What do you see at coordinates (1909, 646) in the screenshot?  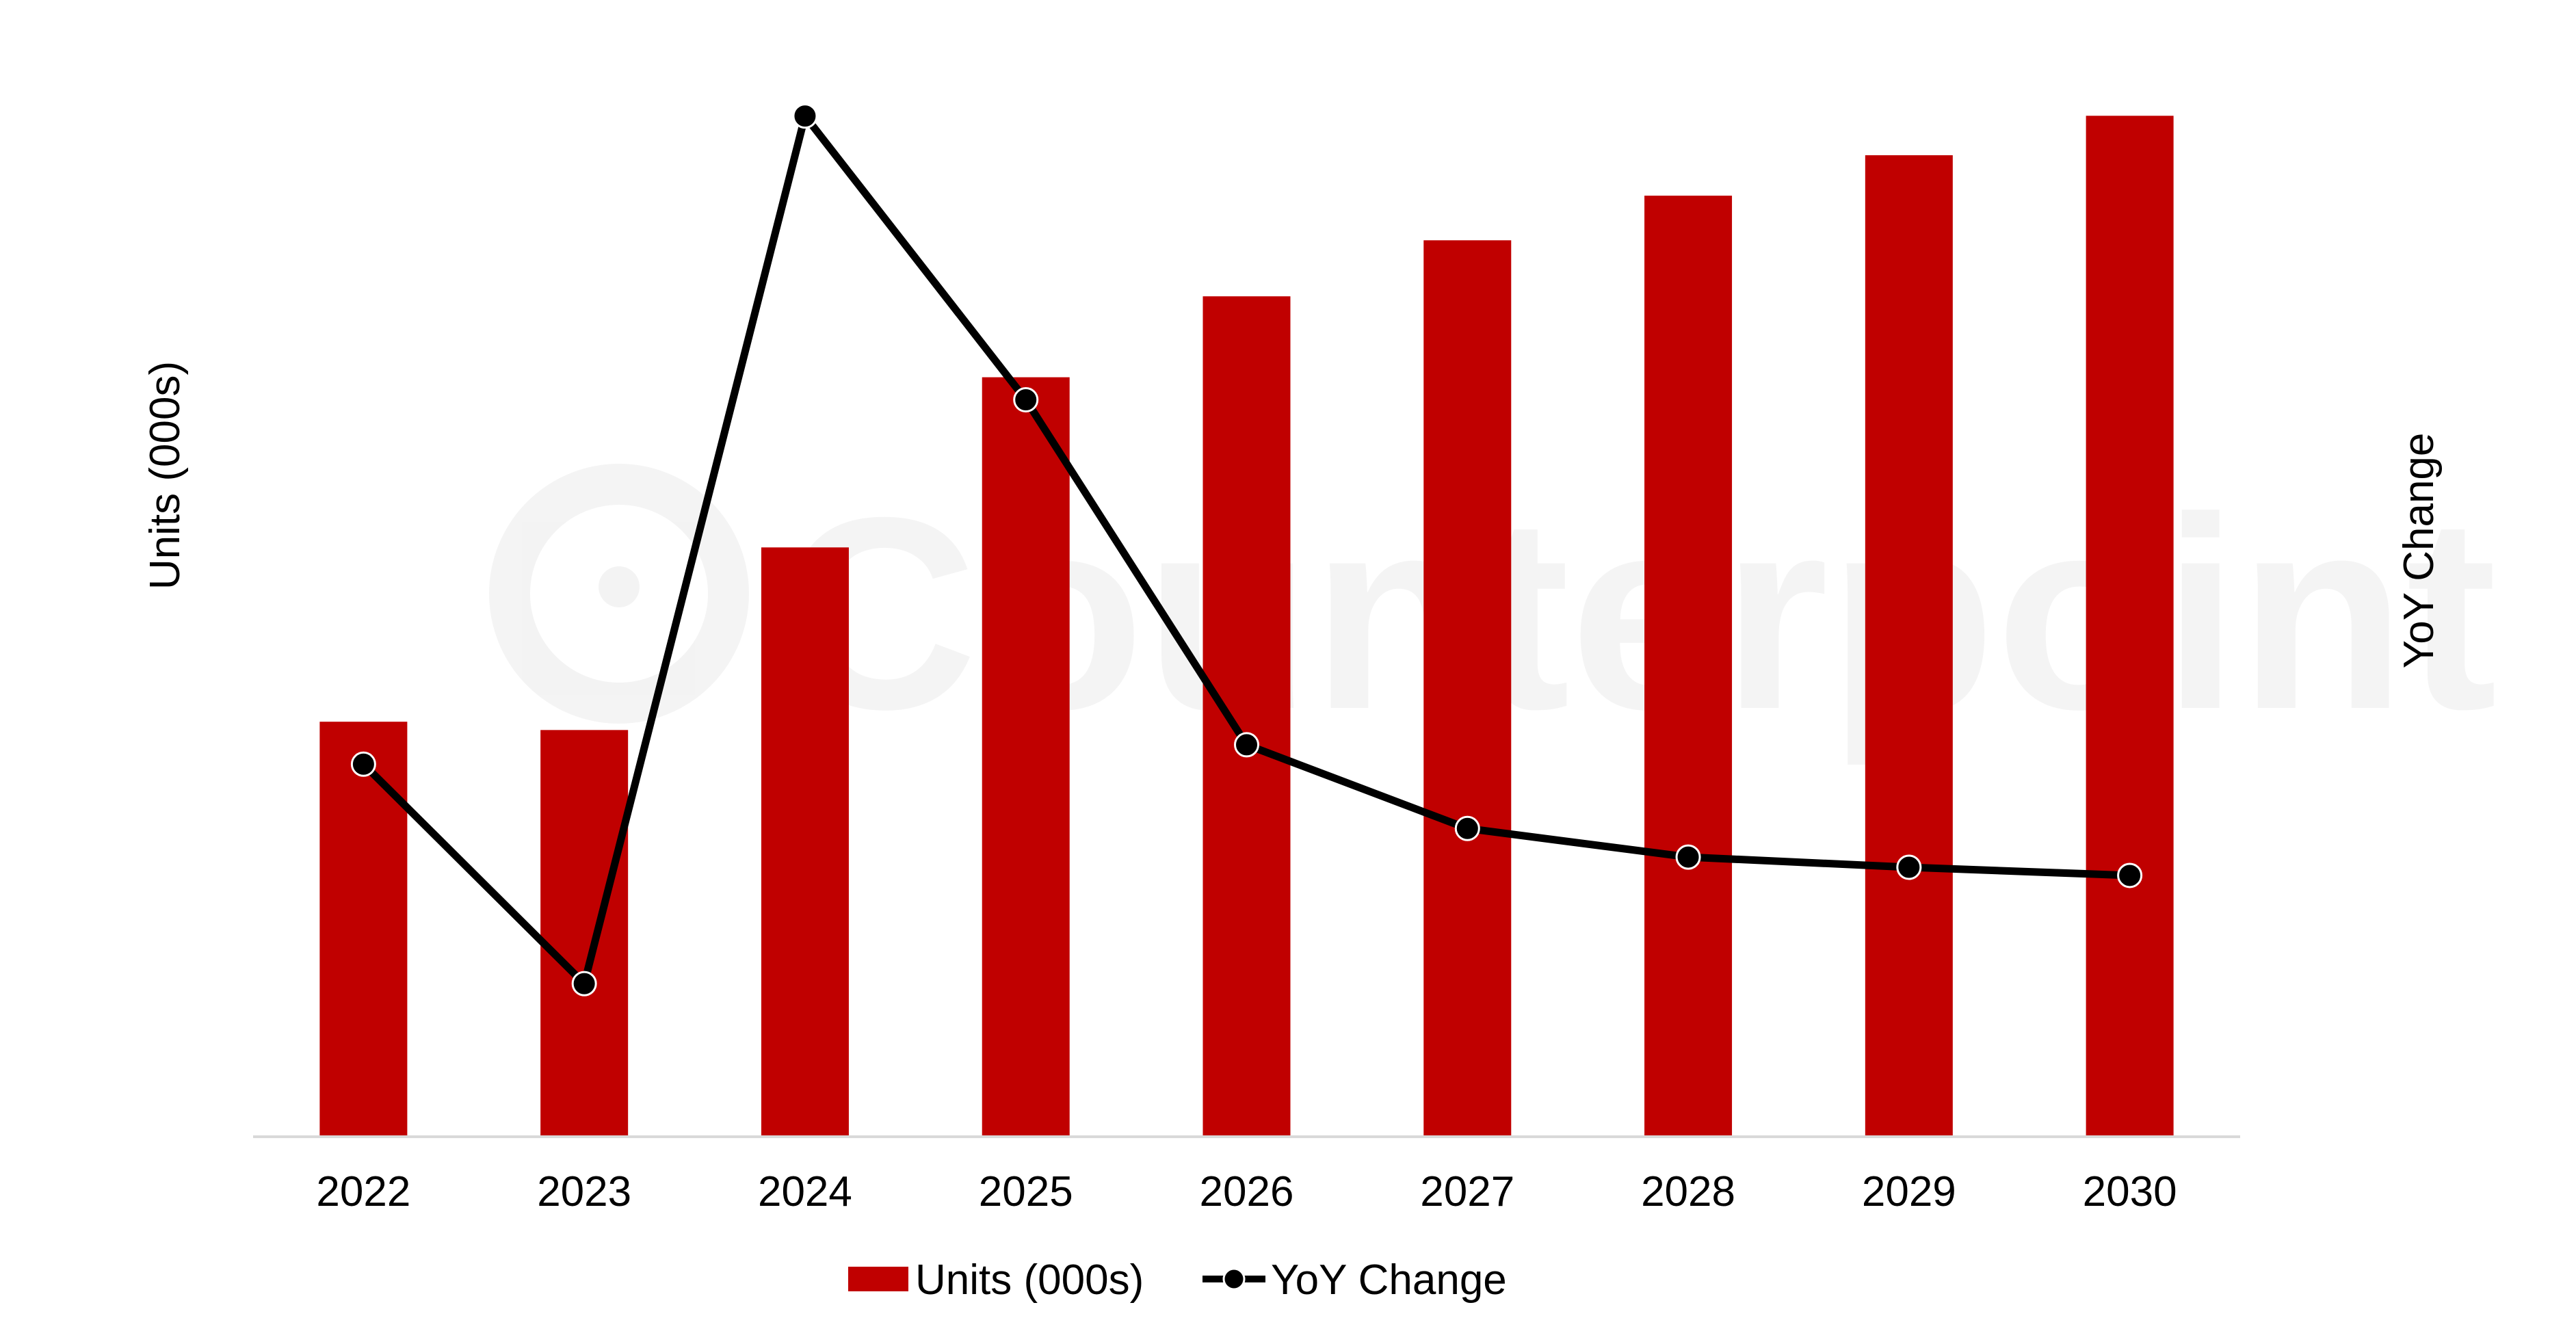 I see `bar-2029` at bounding box center [1909, 646].